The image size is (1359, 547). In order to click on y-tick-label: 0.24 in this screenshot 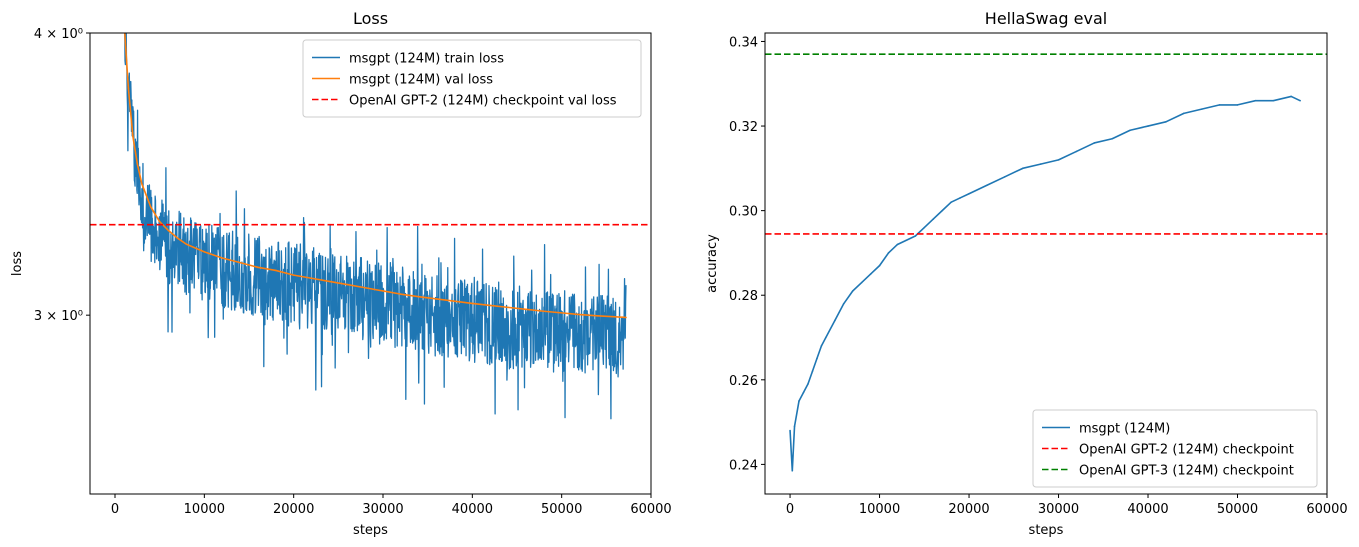, I will do `click(743, 465)`.